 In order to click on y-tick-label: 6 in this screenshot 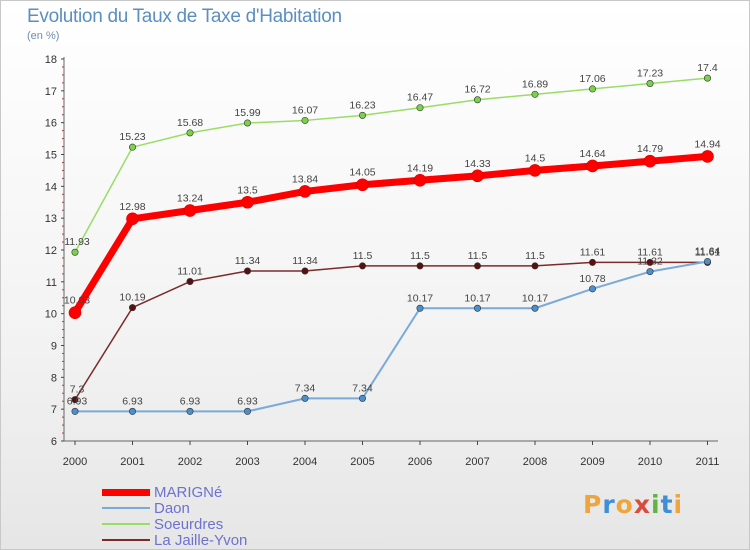, I will do `click(54, 442)`.